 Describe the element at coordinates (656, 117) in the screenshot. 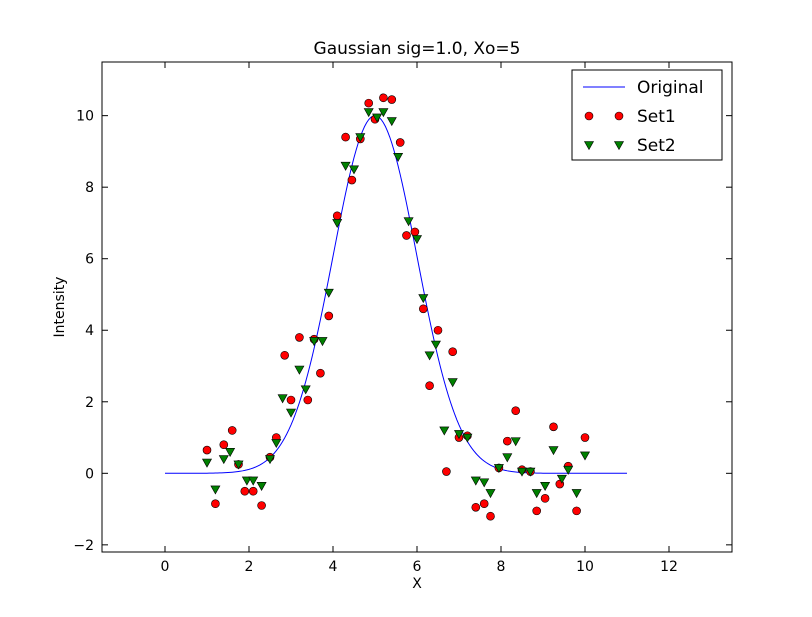

I see `legend-label-set1: Set1` at that location.